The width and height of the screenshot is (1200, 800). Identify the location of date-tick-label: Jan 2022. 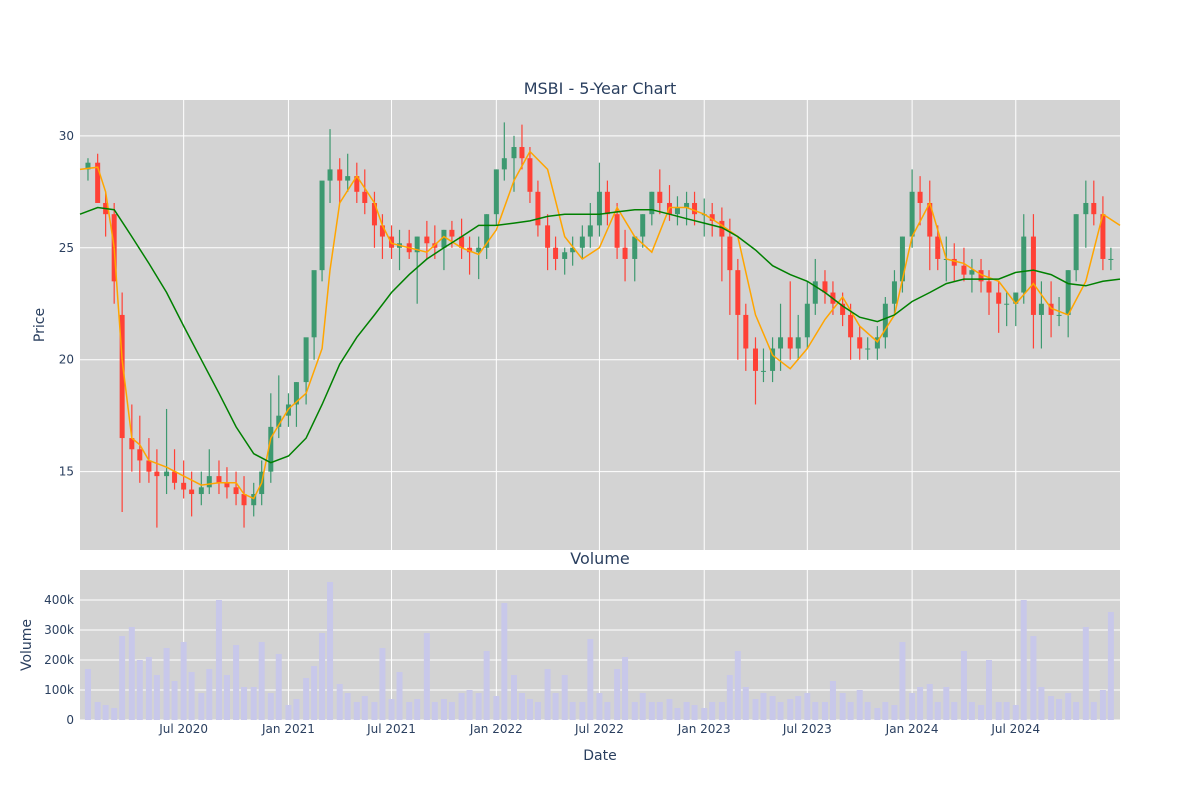
(496, 729).